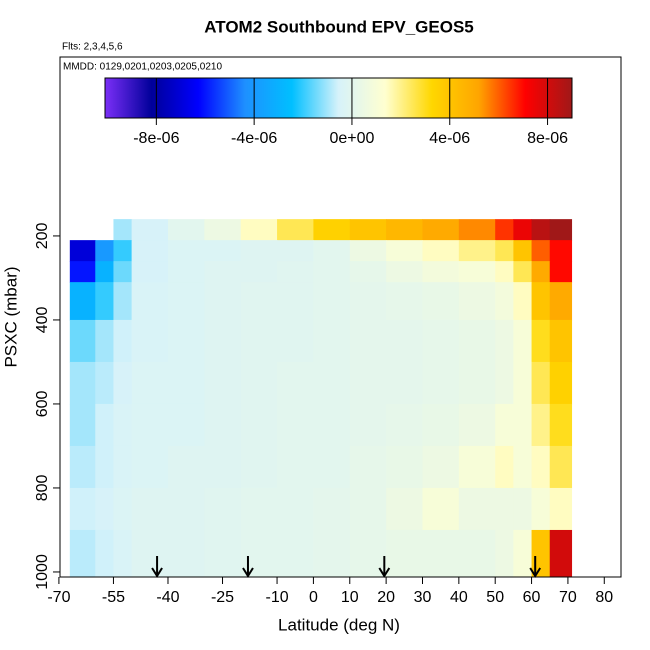 This screenshot has width=650, height=650. What do you see at coordinates (350, 597) in the screenshot?
I see `x-tick-label: 10` at bounding box center [350, 597].